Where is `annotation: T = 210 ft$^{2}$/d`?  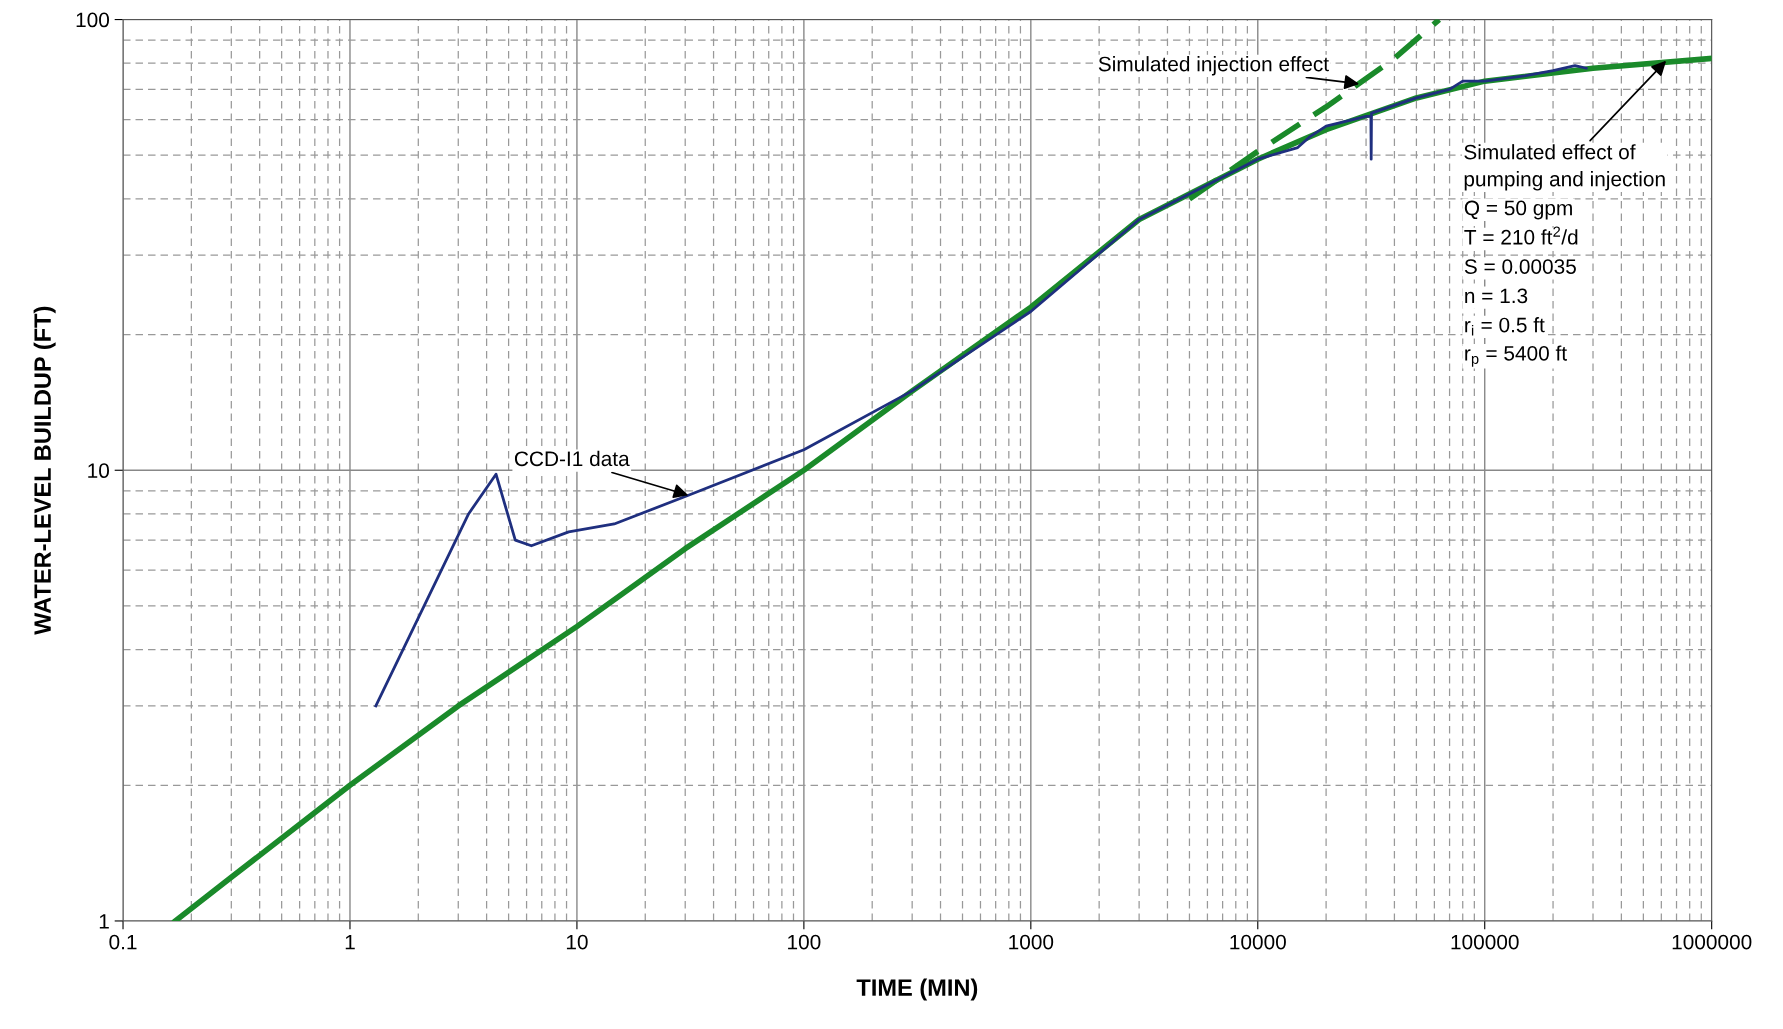
annotation: T = 210 ft$^{2}$/d is located at coordinates (1521, 235).